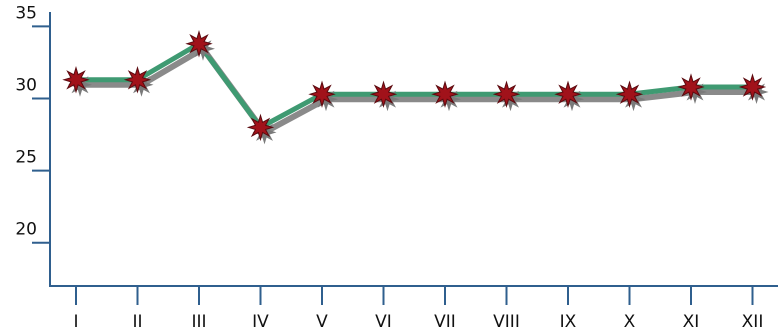  What do you see at coordinates (322, 94) in the screenshot?
I see `data-point-V` at bounding box center [322, 94].